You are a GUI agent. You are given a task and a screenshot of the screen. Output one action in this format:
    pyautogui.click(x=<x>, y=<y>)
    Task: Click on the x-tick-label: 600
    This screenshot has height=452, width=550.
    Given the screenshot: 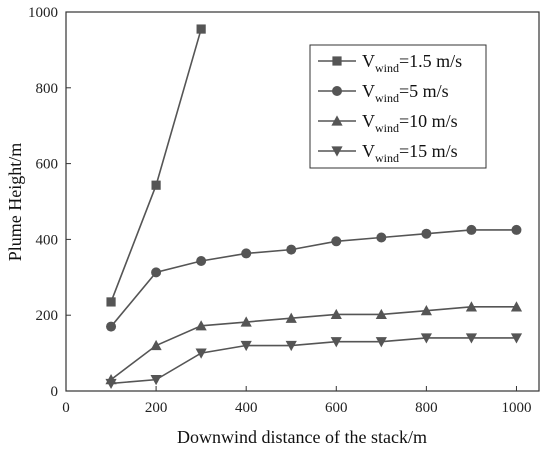 What is the action you would take?
    pyautogui.click(x=336, y=408)
    